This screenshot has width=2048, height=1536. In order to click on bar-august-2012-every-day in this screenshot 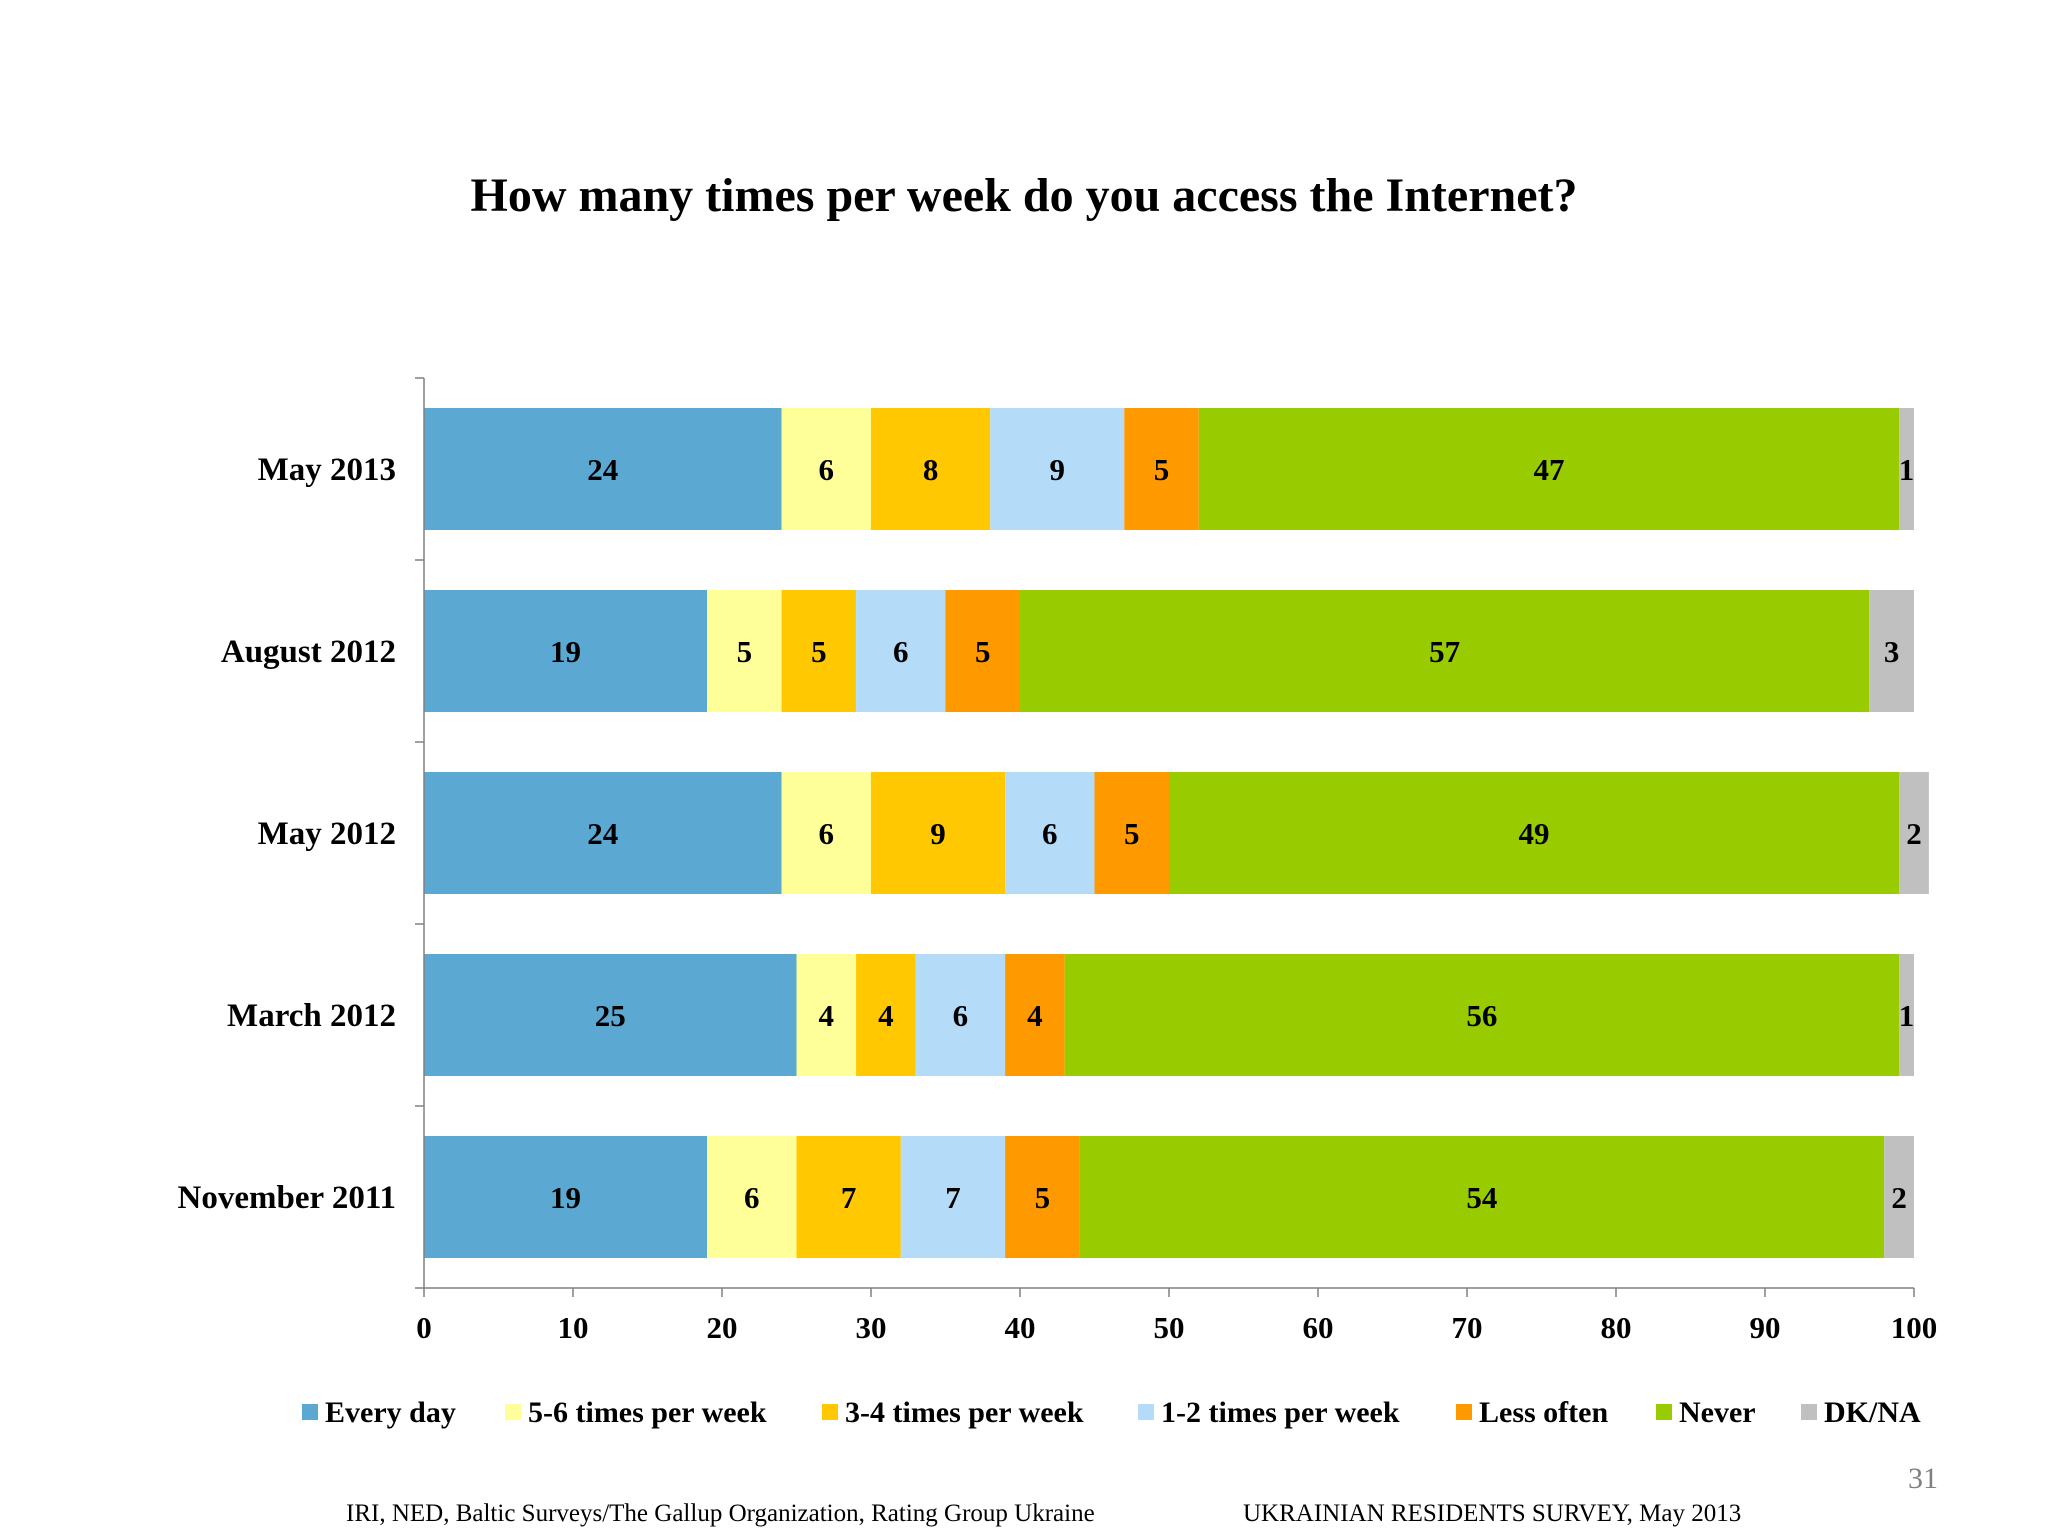, I will do `click(566, 651)`.